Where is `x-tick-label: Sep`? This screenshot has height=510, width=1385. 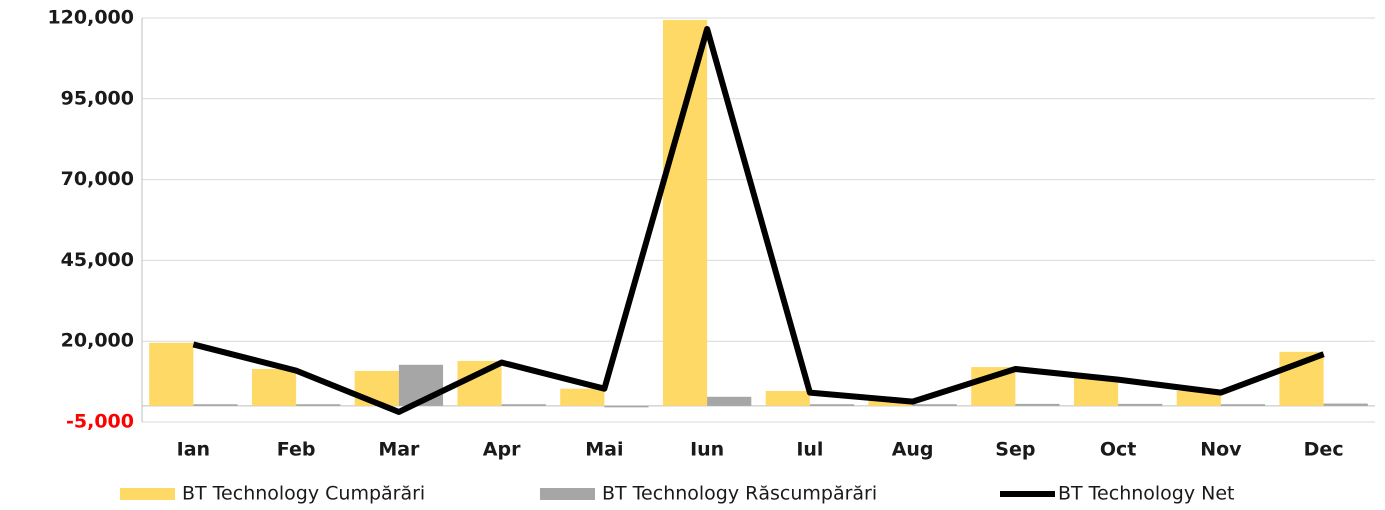 x-tick-label: Sep is located at coordinates (1015, 450).